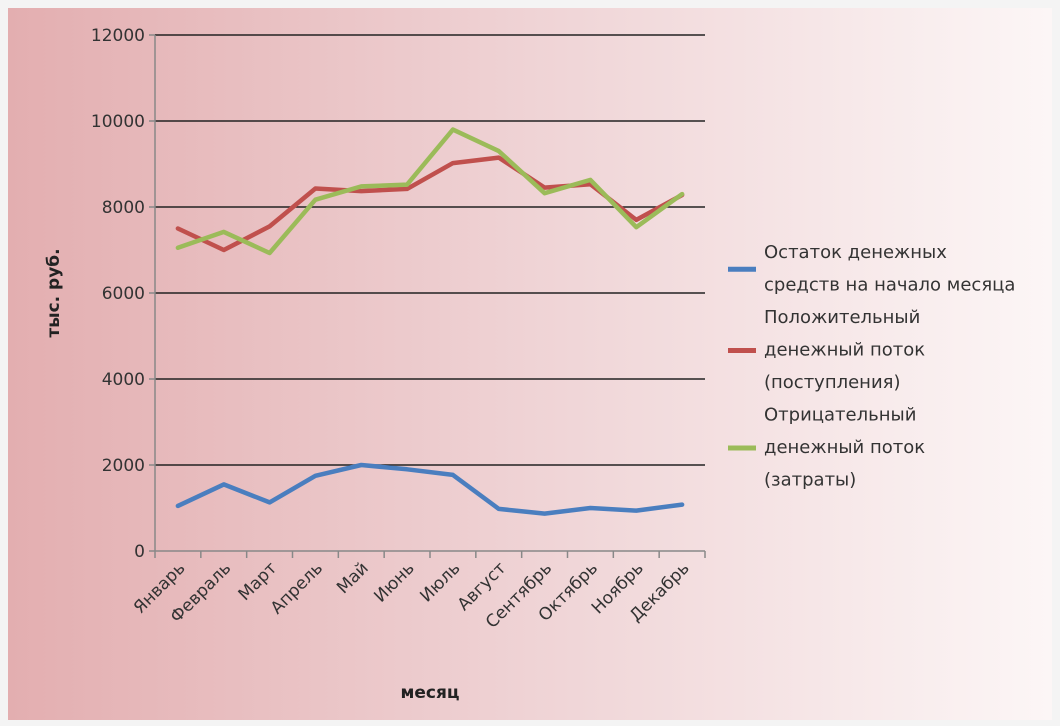 Image resolution: width=1060 pixels, height=726 pixels. What do you see at coordinates (832, 382) in the screenshot?
I see `legend-label: (поступления)` at bounding box center [832, 382].